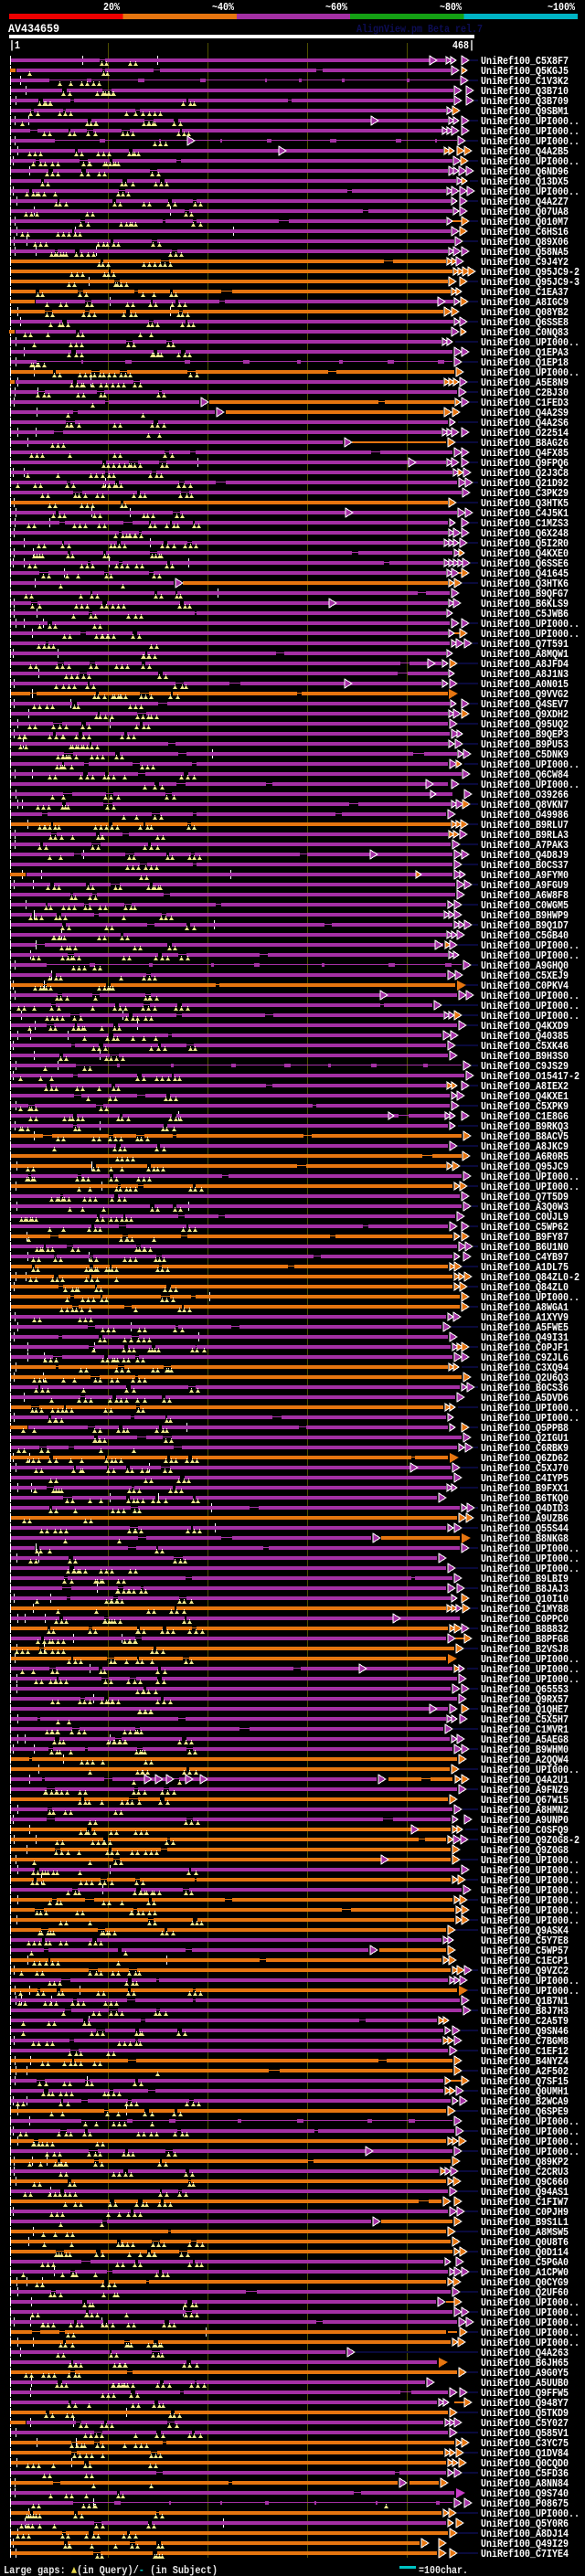 The width and height of the screenshot is (585, 2576). What do you see at coordinates (525, 1156) in the screenshot?
I see `svg-text: UniRef100_A6R0R5` at bounding box center [525, 1156].